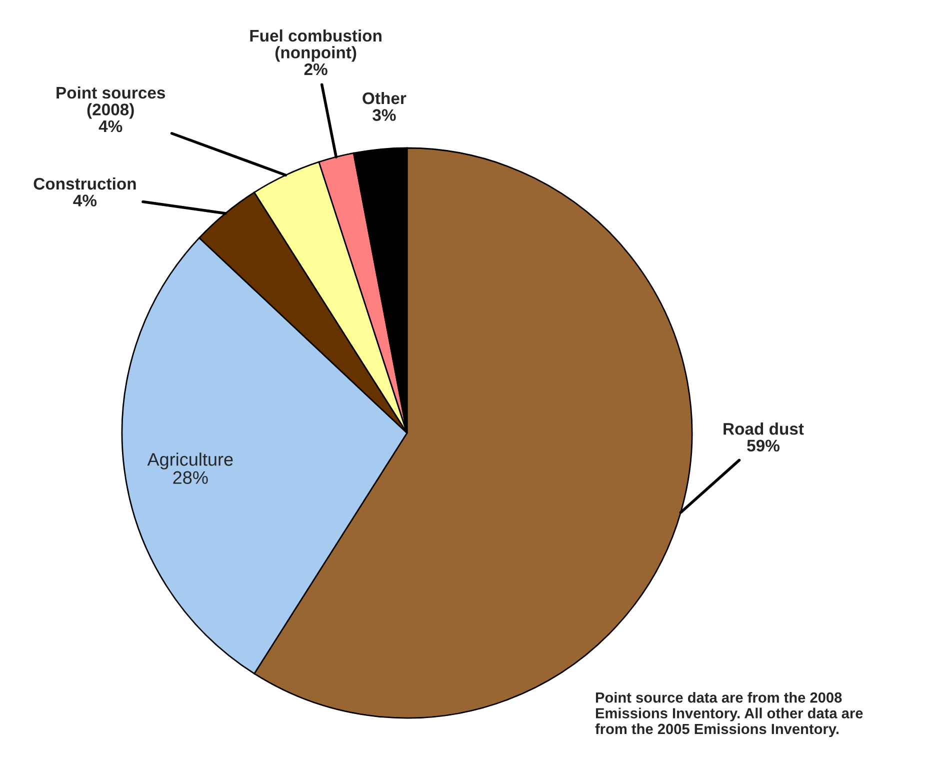  What do you see at coordinates (764, 428) in the screenshot?
I see `slice-label: Road dust` at bounding box center [764, 428].